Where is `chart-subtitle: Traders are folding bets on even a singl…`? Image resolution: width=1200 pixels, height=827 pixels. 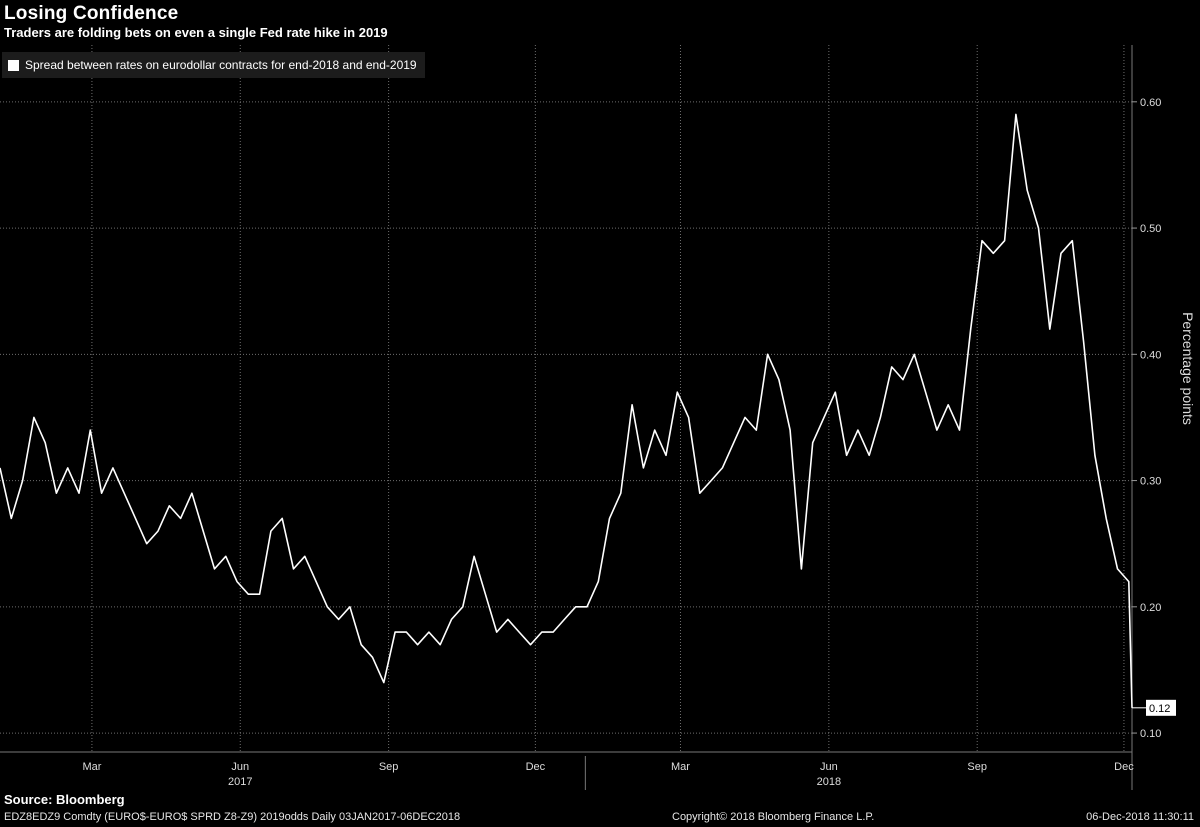
chart-subtitle: Traders are folding bets on even a singl… is located at coordinates (196, 32).